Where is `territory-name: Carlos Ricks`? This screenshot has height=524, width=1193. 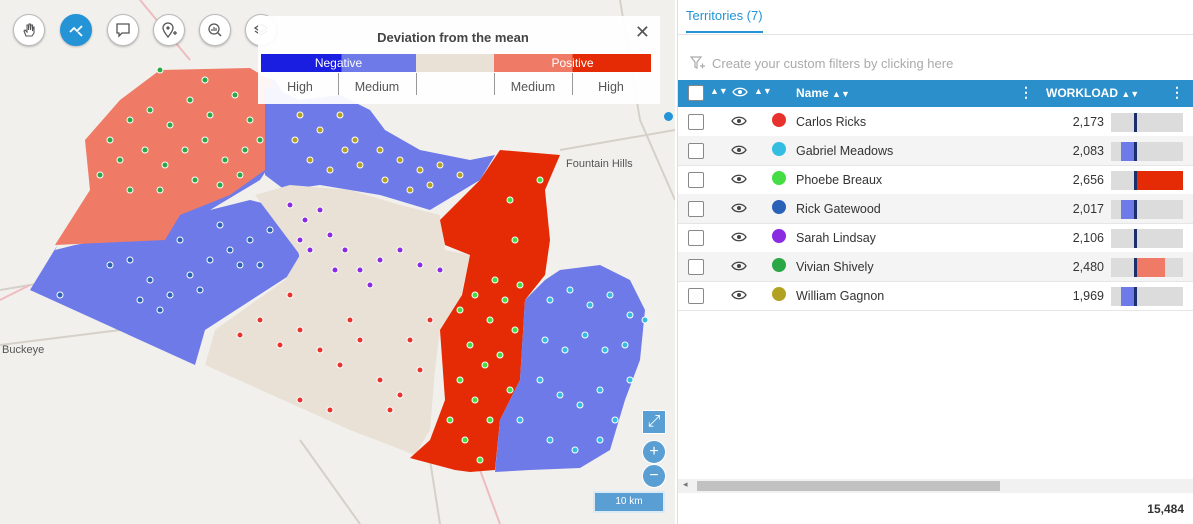 territory-name: Carlos Ricks is located at coordinates (831, 122).